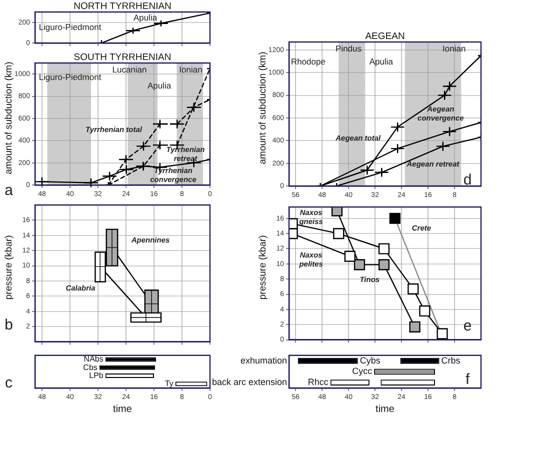 The image size is (550, 476). Describe the element at coordinates (8, 325) in the screenshot. I see `text: b` at that location.